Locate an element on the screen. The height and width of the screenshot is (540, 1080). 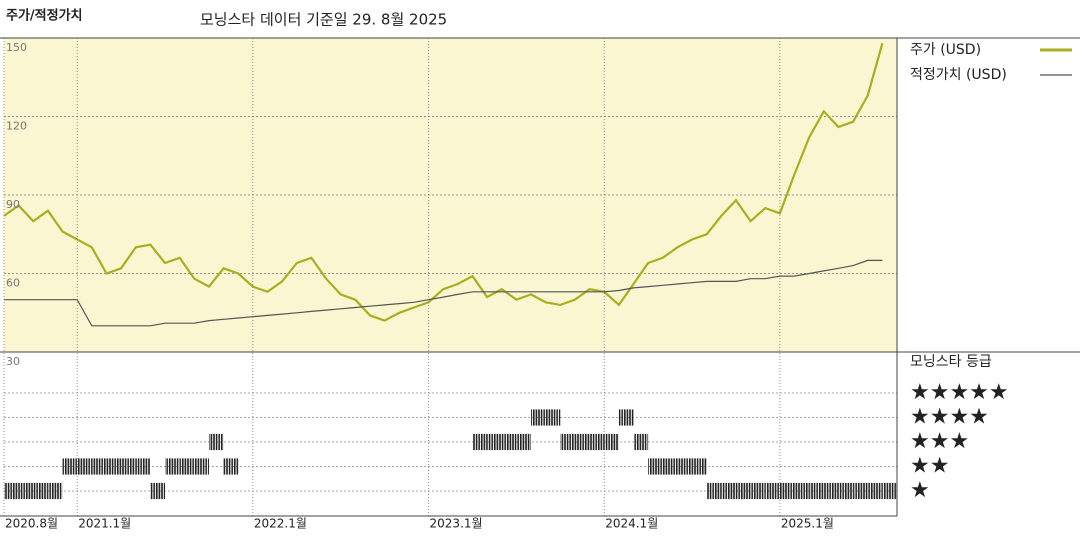
x-tick-label: 2024.1월 is located at coordinates (631, 524).